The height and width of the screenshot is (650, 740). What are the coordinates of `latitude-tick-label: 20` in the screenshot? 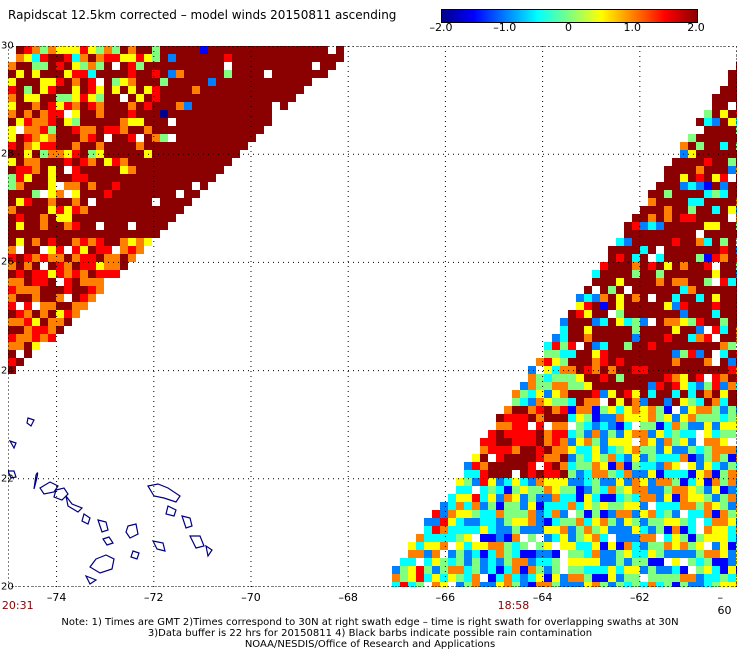 It's located at (7, 587).